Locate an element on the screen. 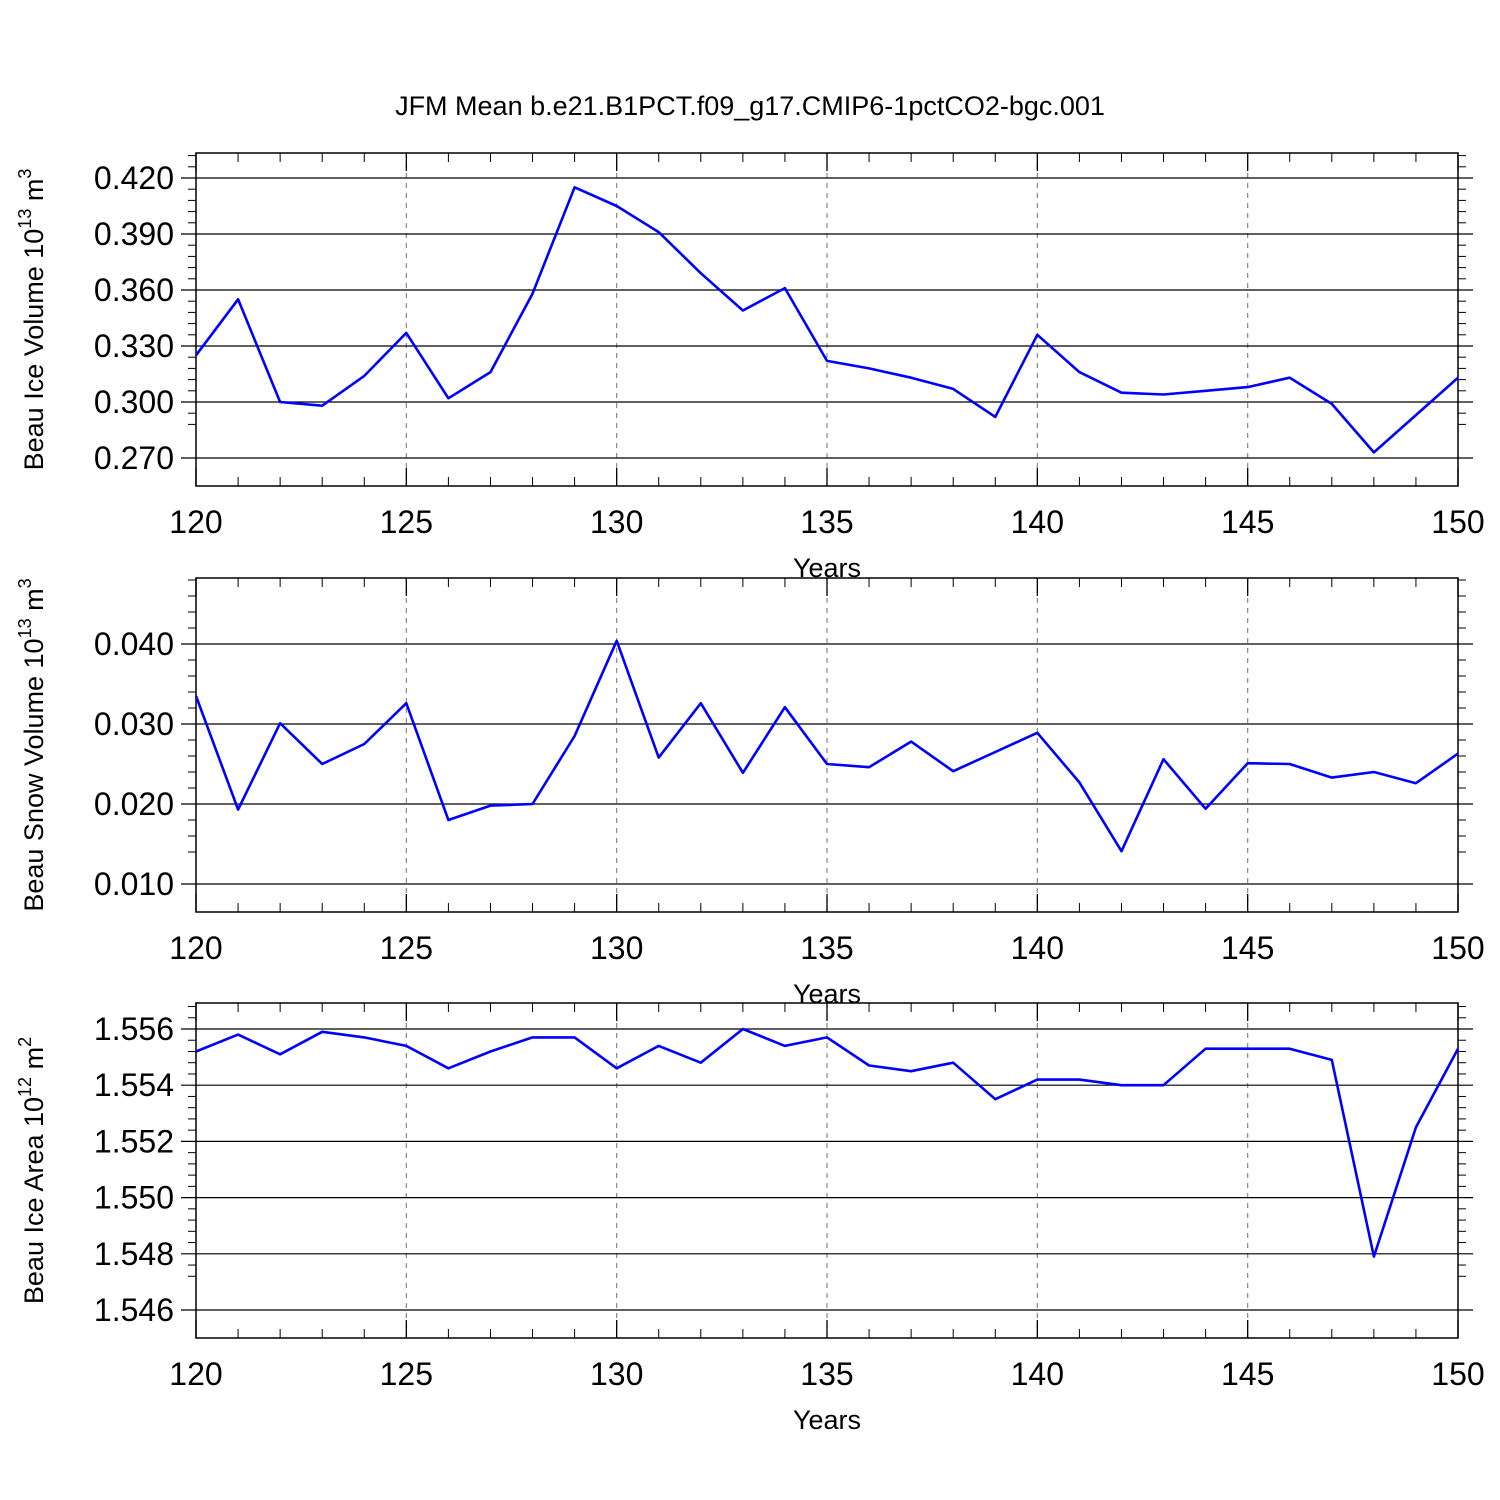 The height and width of the screenshot is (1500, 1500). x-axis-label: Years is located at coordinates (827, 1420).